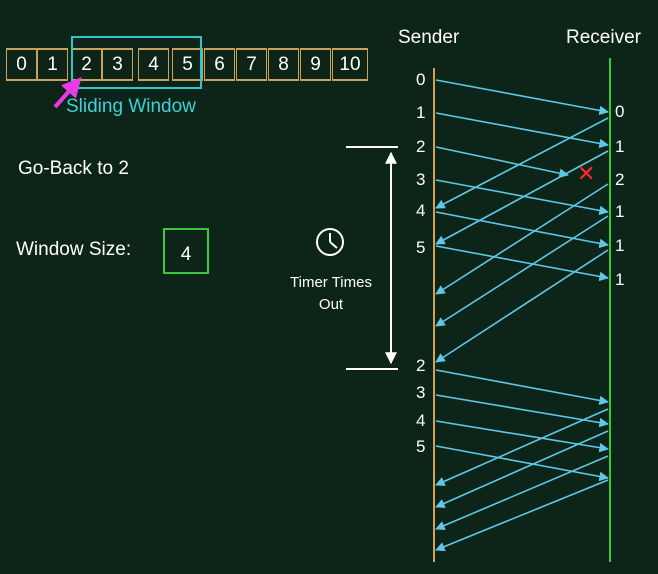 The image size is (658, 574). I want to click on sender-title: Sender, so click(429, 37).